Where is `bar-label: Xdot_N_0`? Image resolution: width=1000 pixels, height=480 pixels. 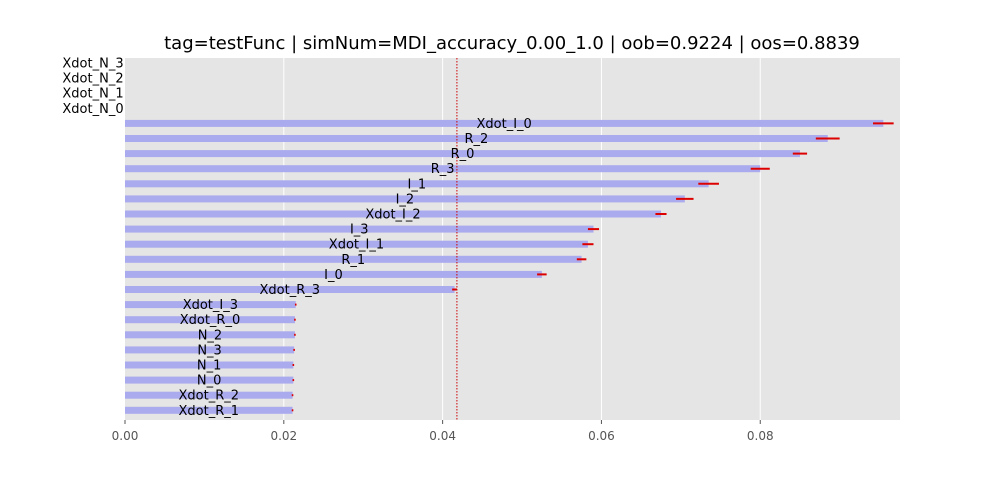 bar-label: Xdot_N_0 is located at coordinates (92, 109).